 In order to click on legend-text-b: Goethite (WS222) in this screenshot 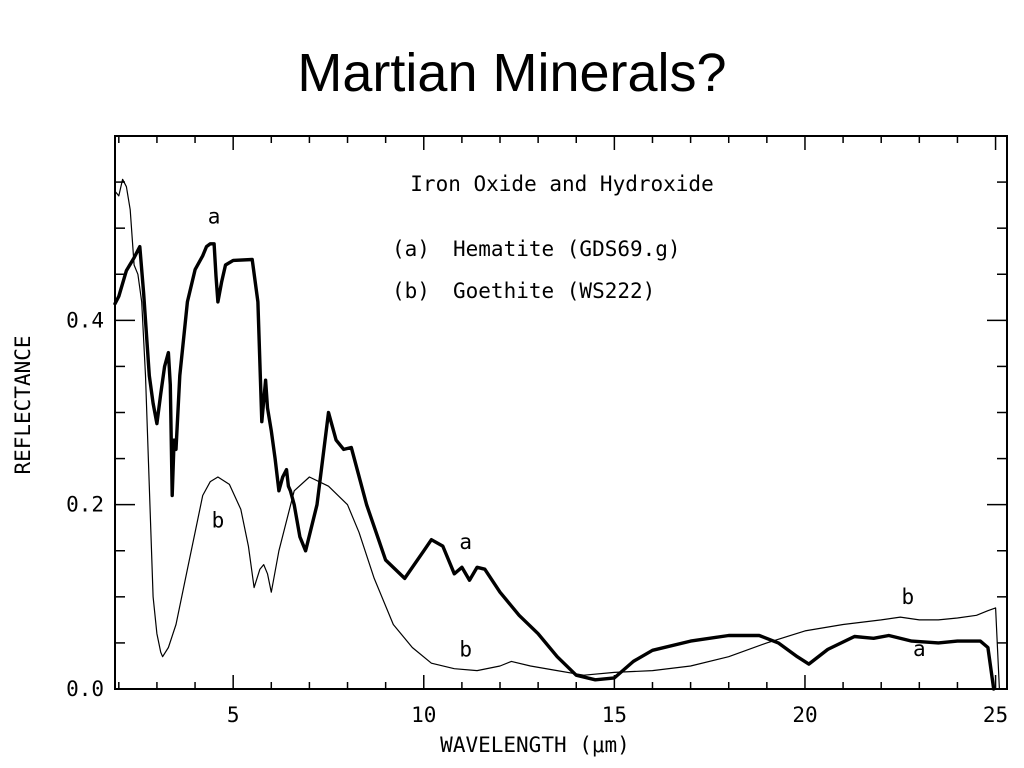, I will do `click(554, 291)`.